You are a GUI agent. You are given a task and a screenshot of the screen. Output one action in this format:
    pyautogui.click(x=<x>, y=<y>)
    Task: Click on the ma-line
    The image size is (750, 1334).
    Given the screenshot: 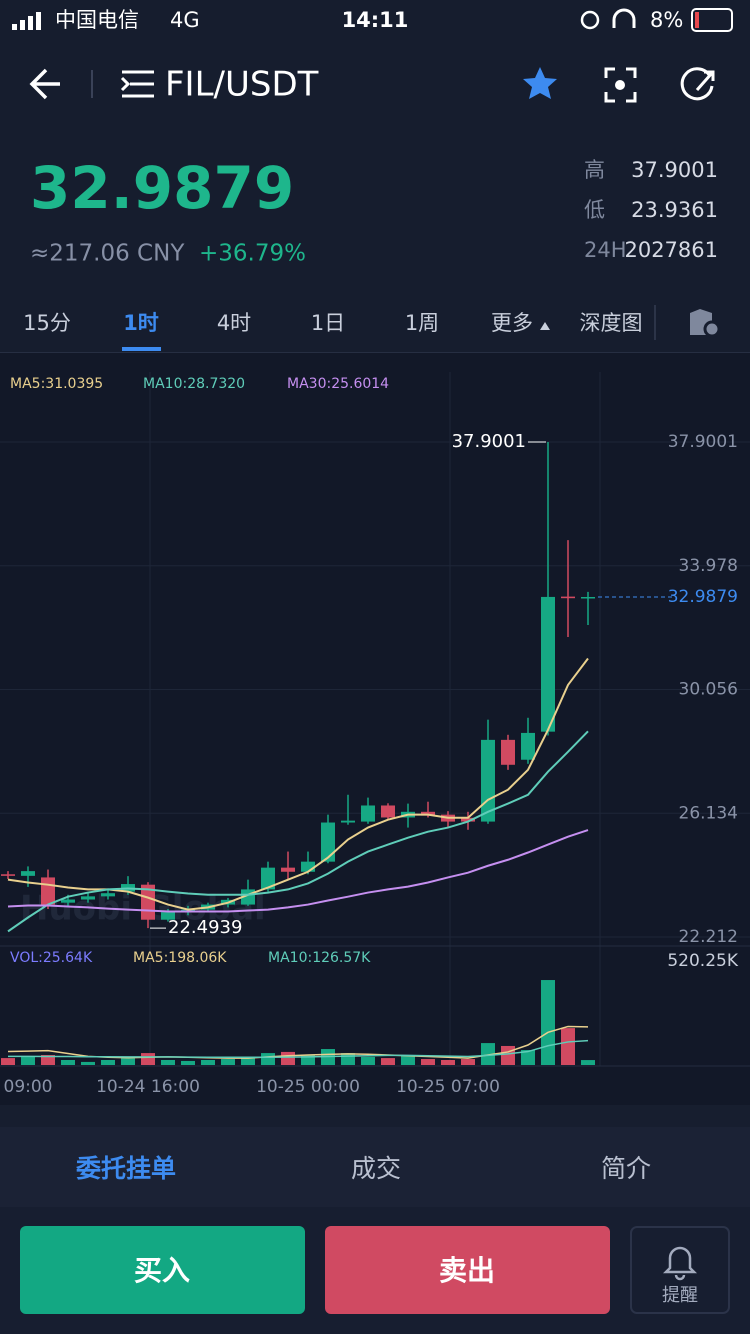 What is the action you would take?
    pyautogui.click(x=298, y=871)
    